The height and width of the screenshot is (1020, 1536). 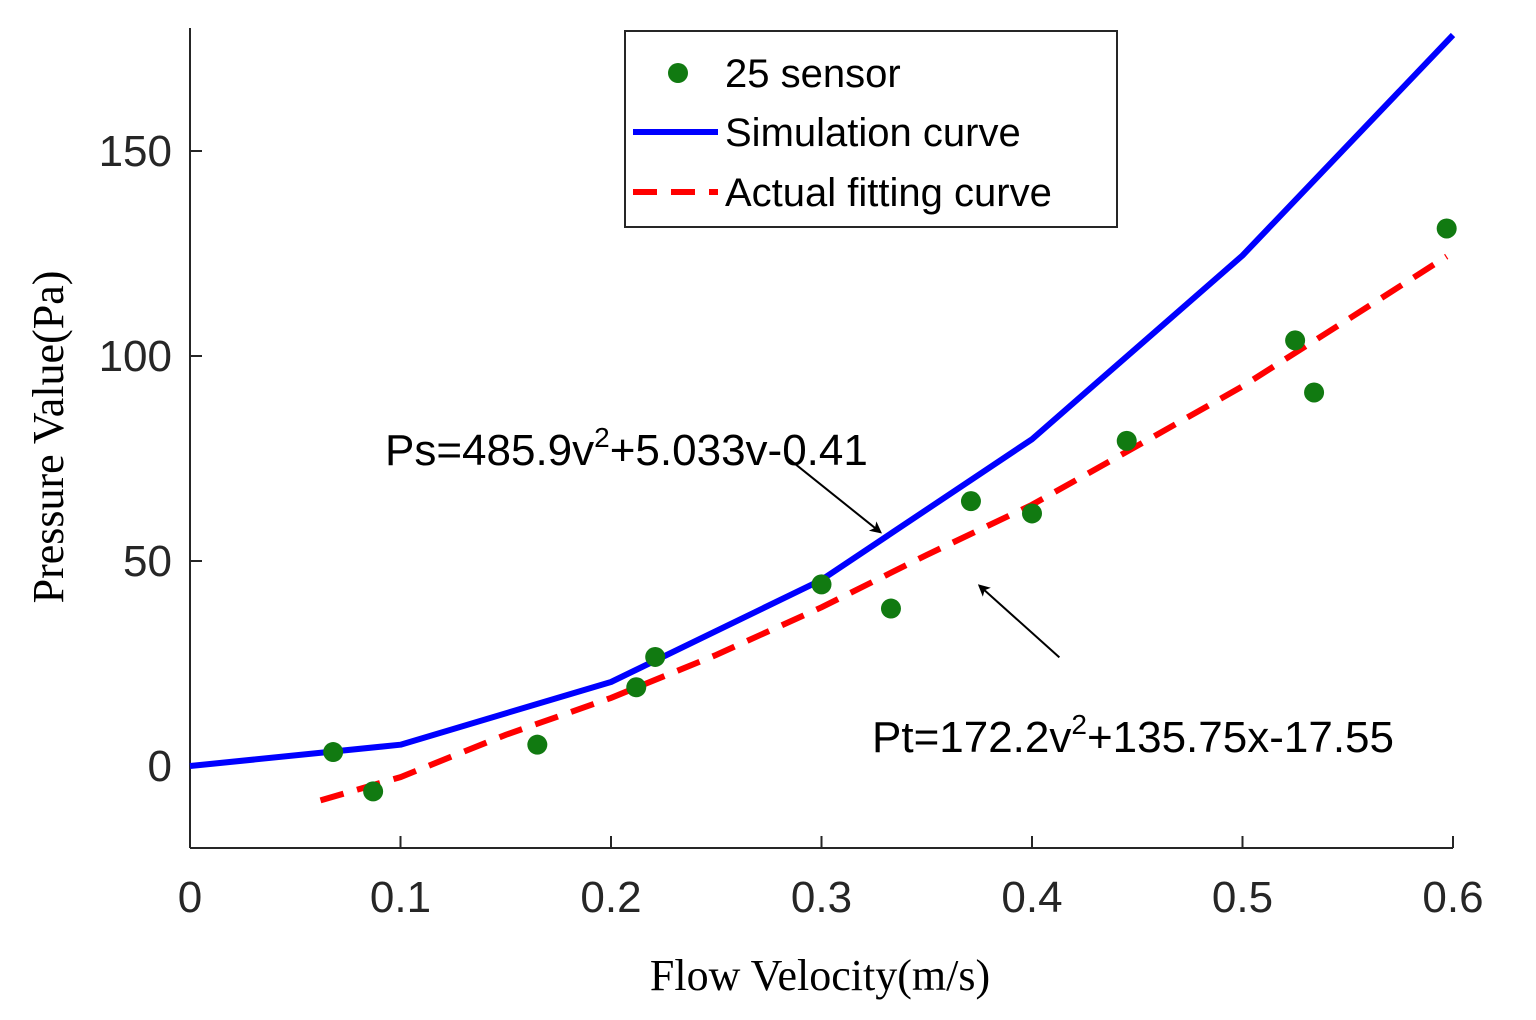 I want to click on x-tick-label: 0.6, so click(x=1452, y=897).